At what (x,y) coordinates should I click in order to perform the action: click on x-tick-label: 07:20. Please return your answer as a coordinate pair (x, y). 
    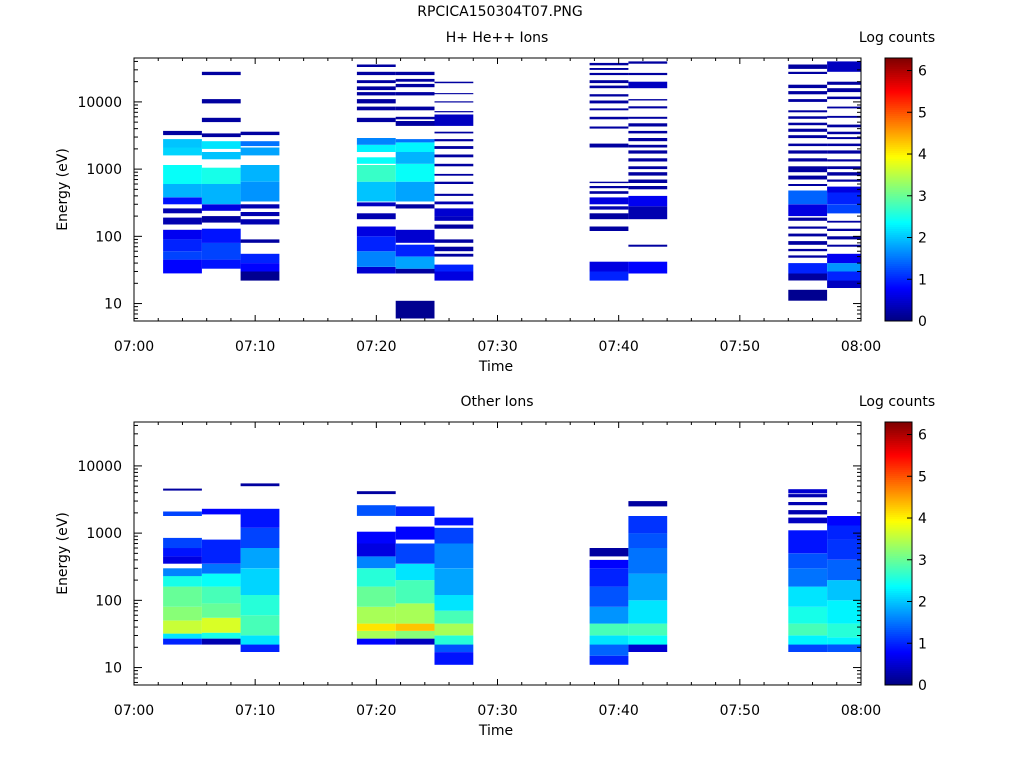
    Looking at the image, I should click on (376, 711).